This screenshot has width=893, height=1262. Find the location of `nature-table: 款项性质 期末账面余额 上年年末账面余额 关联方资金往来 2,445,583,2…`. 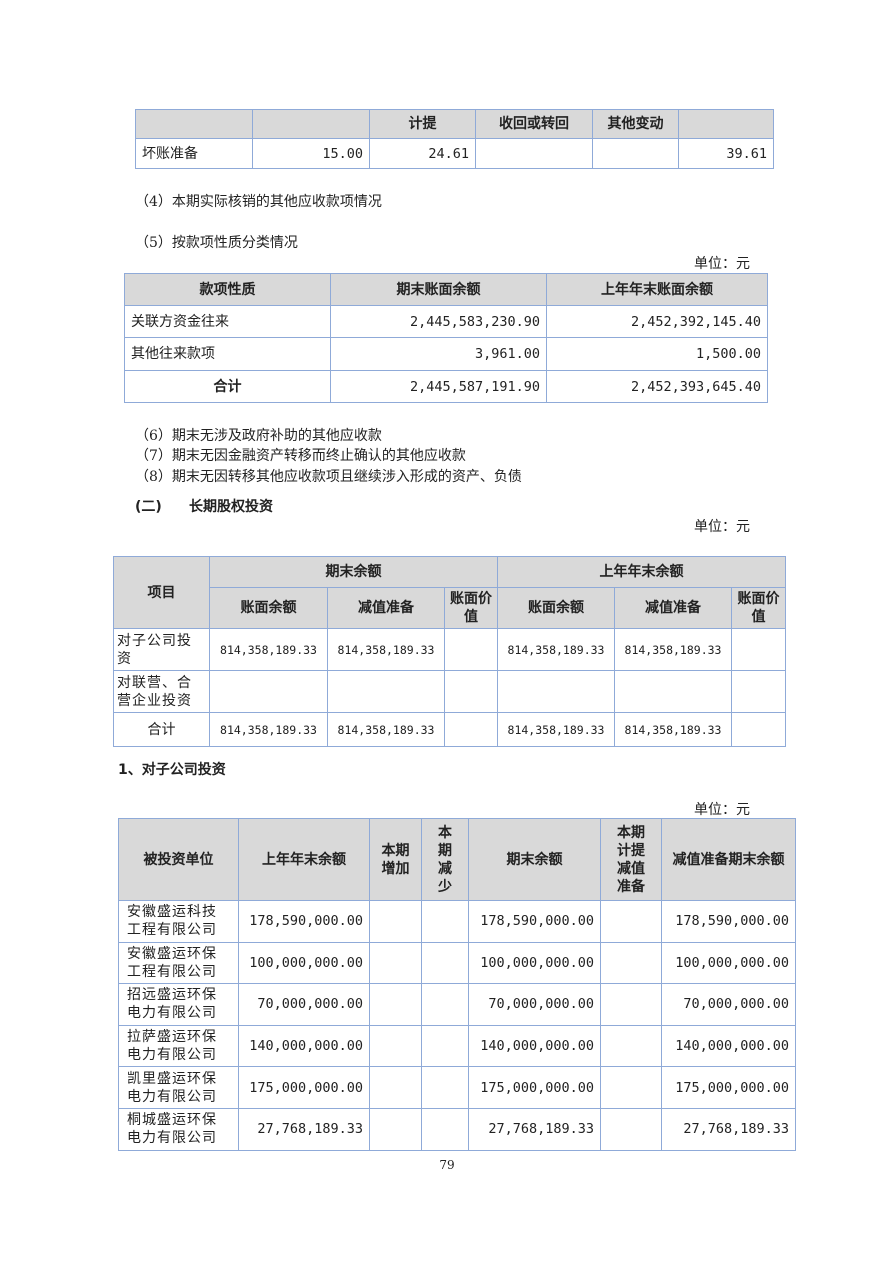

nature-table: 款项性质 期末账面余额 上年年末账面余额 关联方资金往来 2,445,583,2… is located at coordinates (446, 338).